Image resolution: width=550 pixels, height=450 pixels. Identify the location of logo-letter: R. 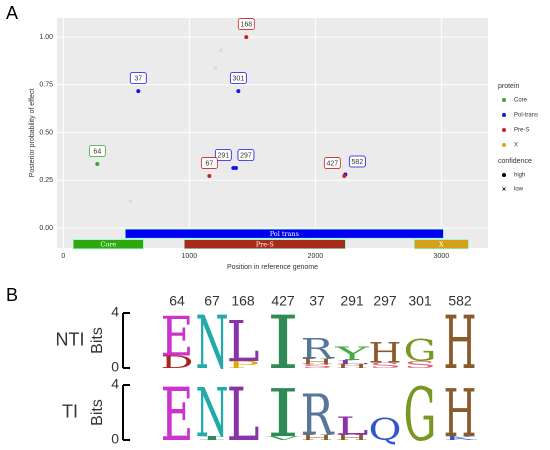
(318, 348).